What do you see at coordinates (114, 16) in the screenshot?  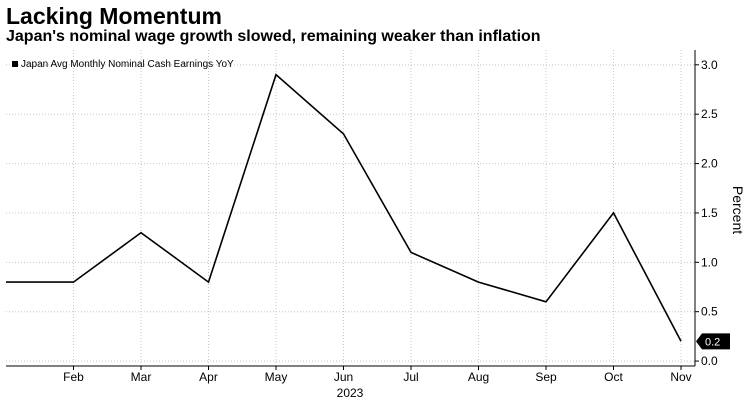 I see `chart-title: Lacking Momentum` at bounding box center [114, 16].